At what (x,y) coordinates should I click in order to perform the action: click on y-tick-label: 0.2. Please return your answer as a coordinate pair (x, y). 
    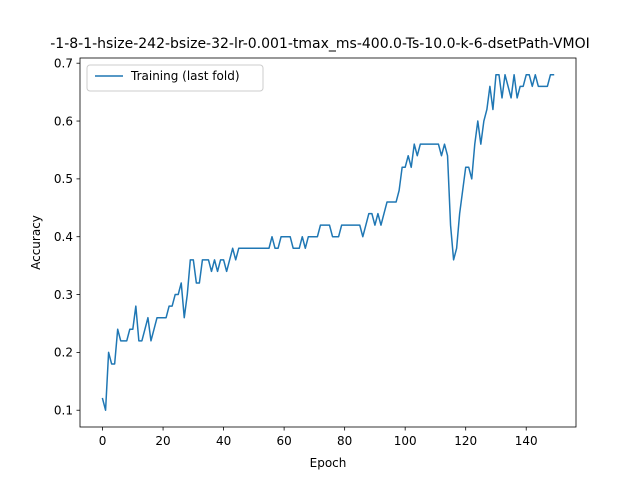
    Looking at the image, I should click on (63, 353).